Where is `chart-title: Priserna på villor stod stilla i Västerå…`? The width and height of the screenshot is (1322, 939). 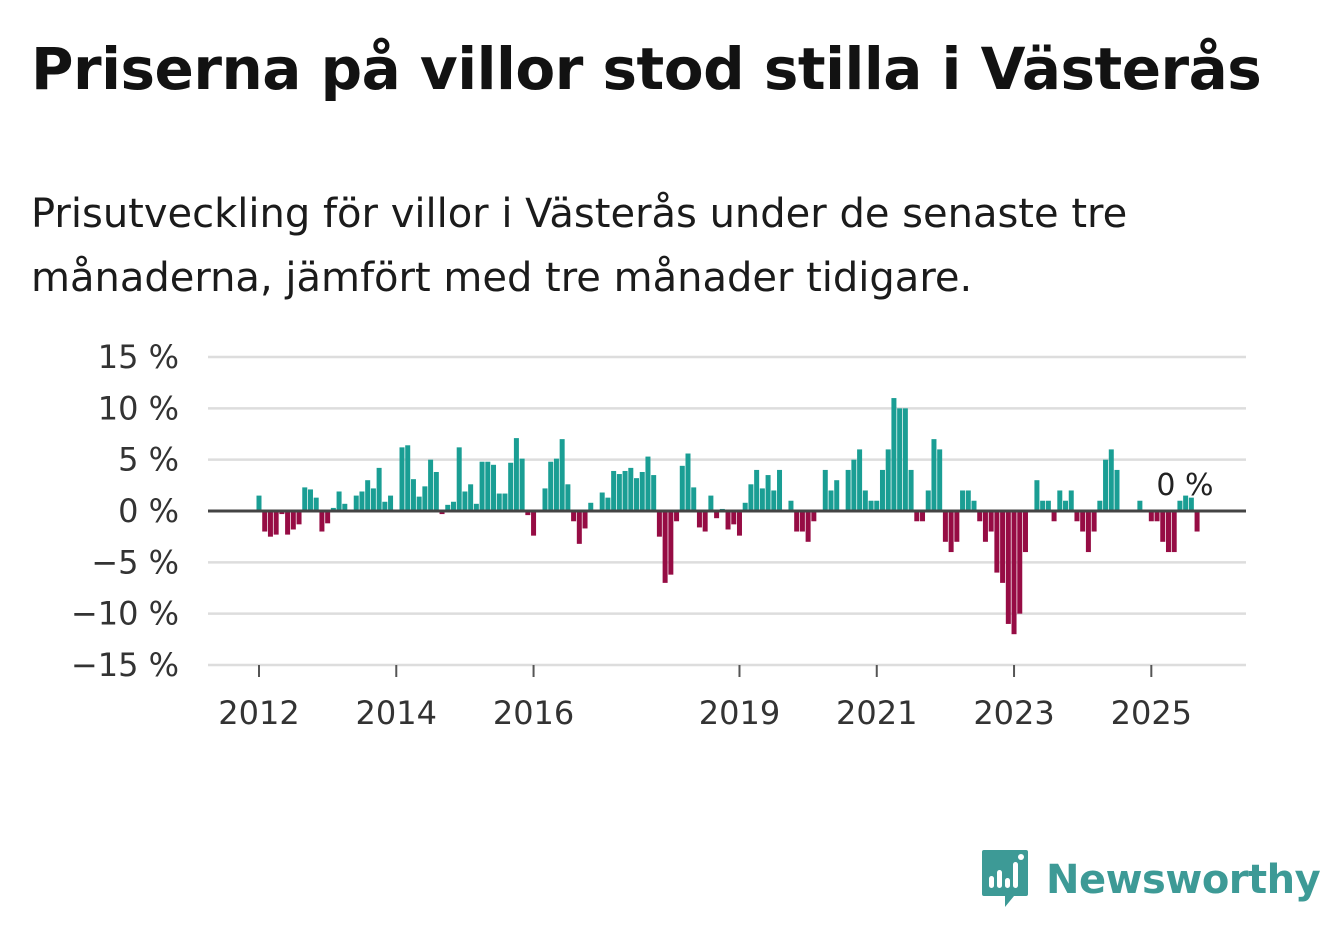 chart-title: Priserna på villor stod stilla i Västerå… is located at coordinates (646, 69).